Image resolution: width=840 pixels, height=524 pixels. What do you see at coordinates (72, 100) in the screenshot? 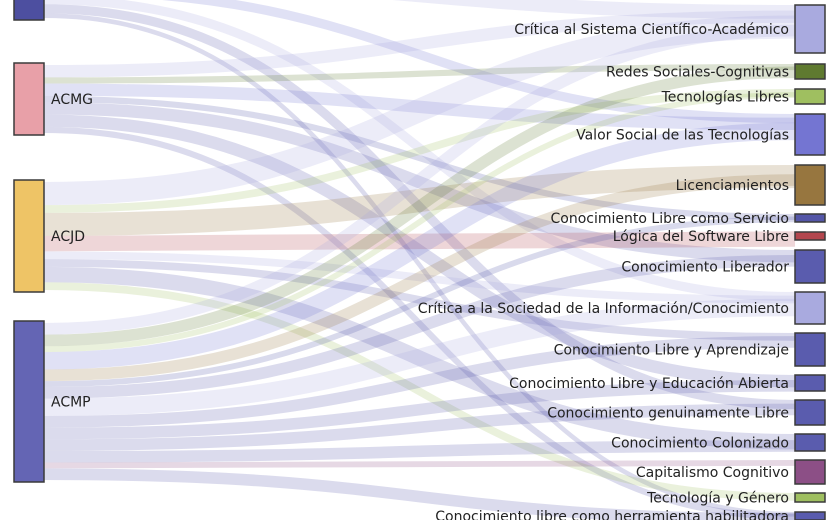
I see `source-label-s1: ACMG` at bounding box center [72, 100].